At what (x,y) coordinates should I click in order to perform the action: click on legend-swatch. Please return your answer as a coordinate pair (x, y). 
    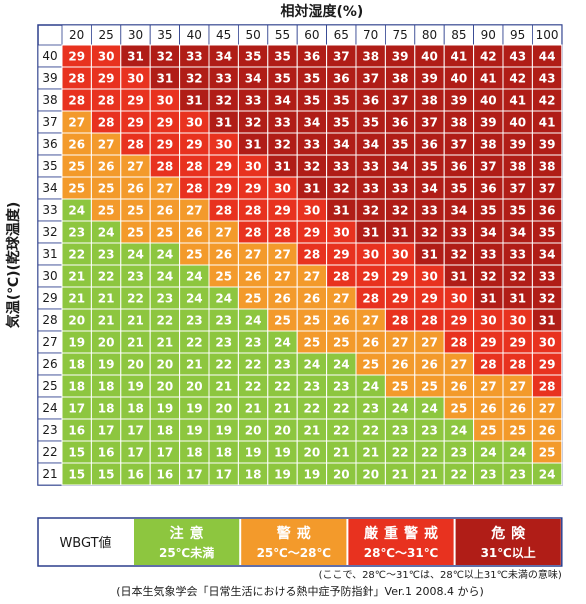
    Looking at the image, I should click on (508, 542).